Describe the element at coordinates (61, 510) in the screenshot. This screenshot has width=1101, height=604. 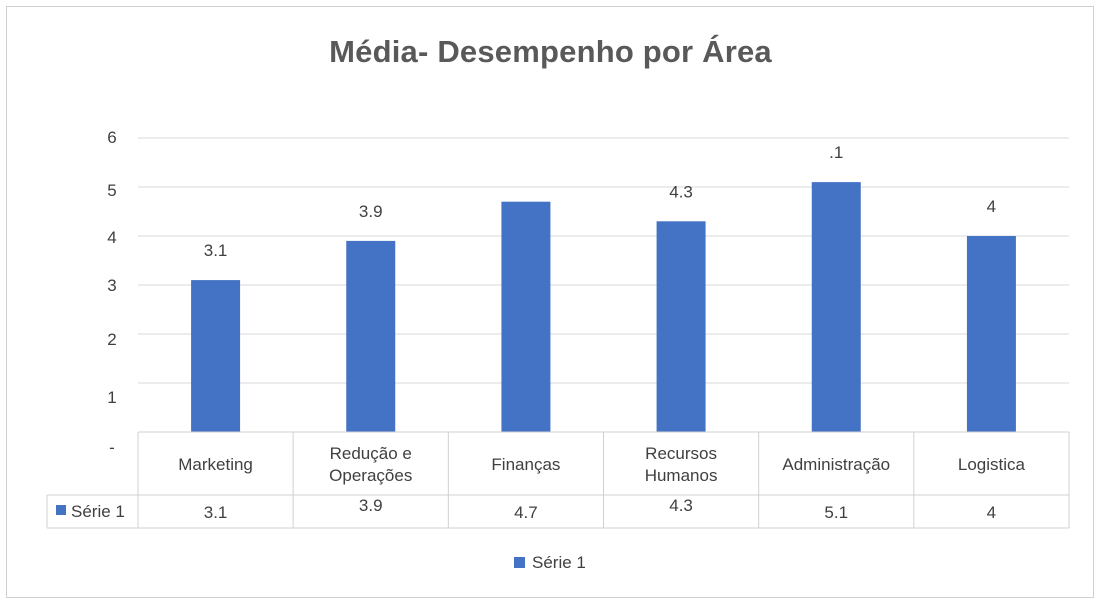
I see `table-series-swatch` at that location.